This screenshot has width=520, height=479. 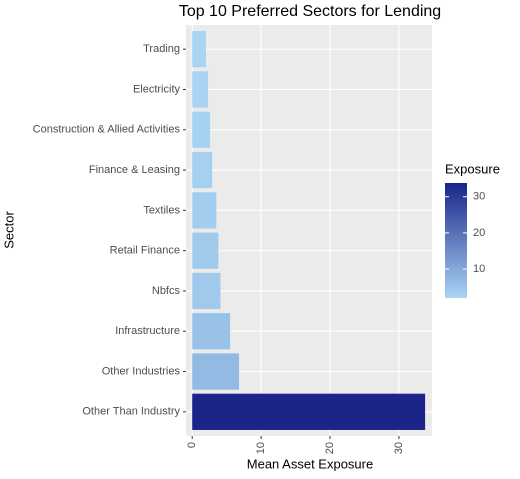 What do you see at coordinates (134, 170) in the screenshot?
I see `y-tick-label: Finance & Leasing` at bounding box center [134, 170].